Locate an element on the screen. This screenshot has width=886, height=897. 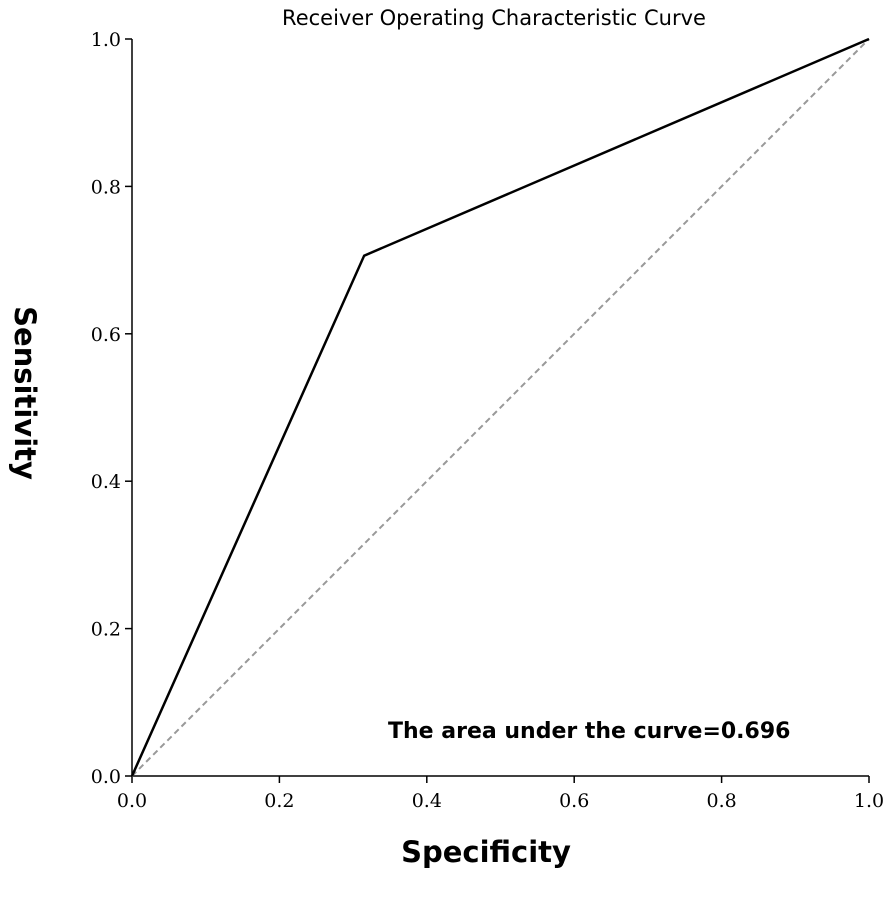
chart-title: Receiver Operating Characteristic Curve is located at coordinates (494, 18).